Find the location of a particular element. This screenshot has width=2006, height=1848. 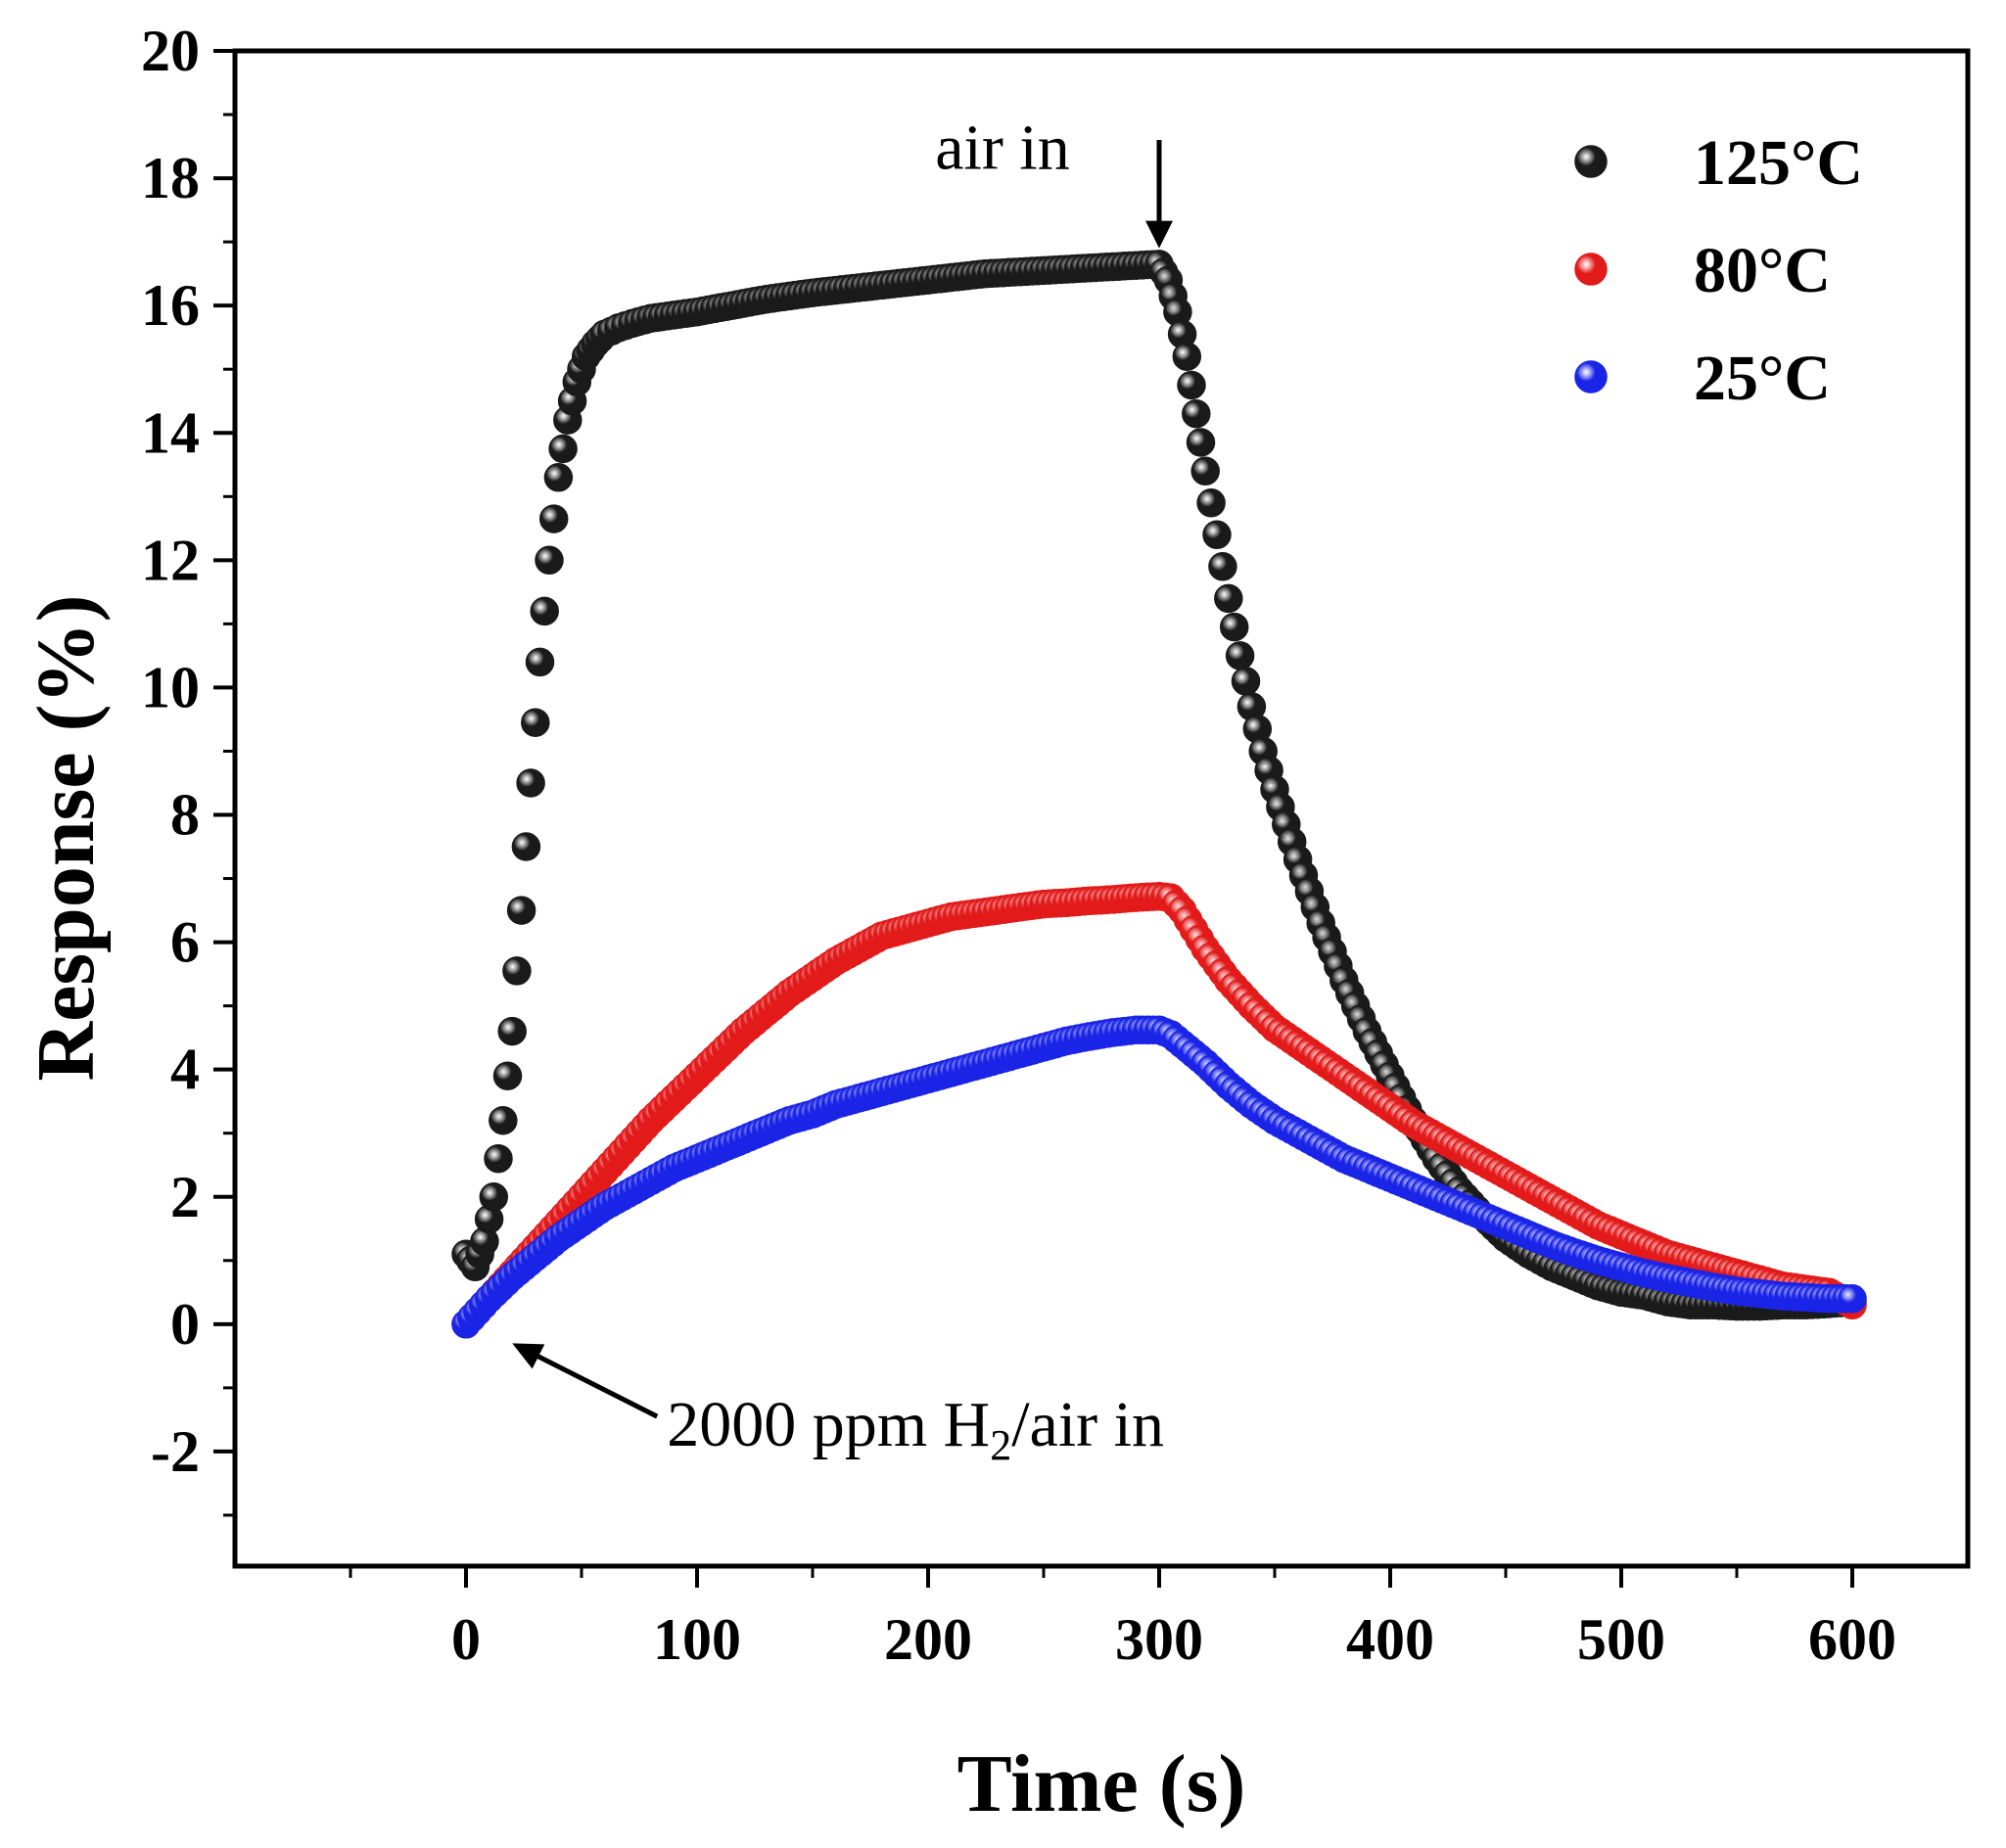

x-axis-title: Time (s) is located at coordinates (1101, 1783).